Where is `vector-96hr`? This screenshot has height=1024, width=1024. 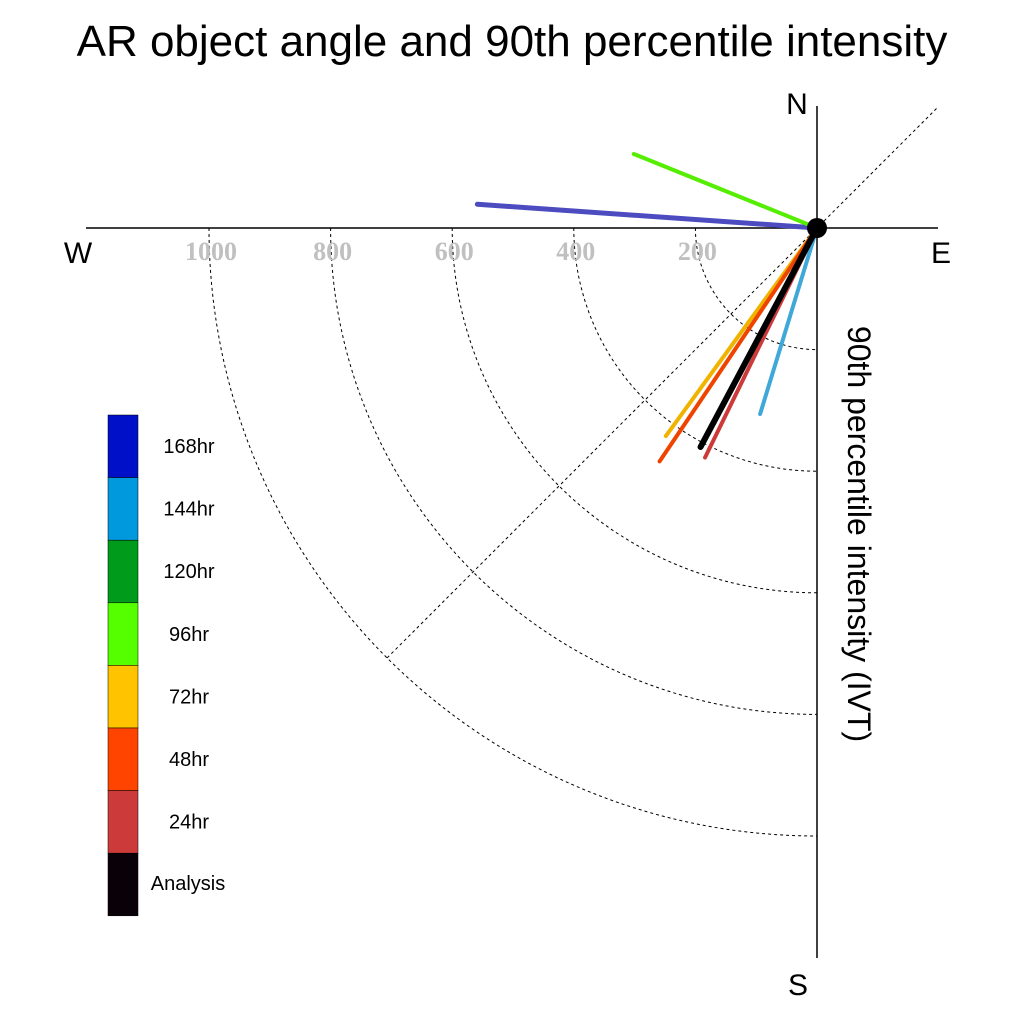 vector-96hr is located at coordinates (725, 190).